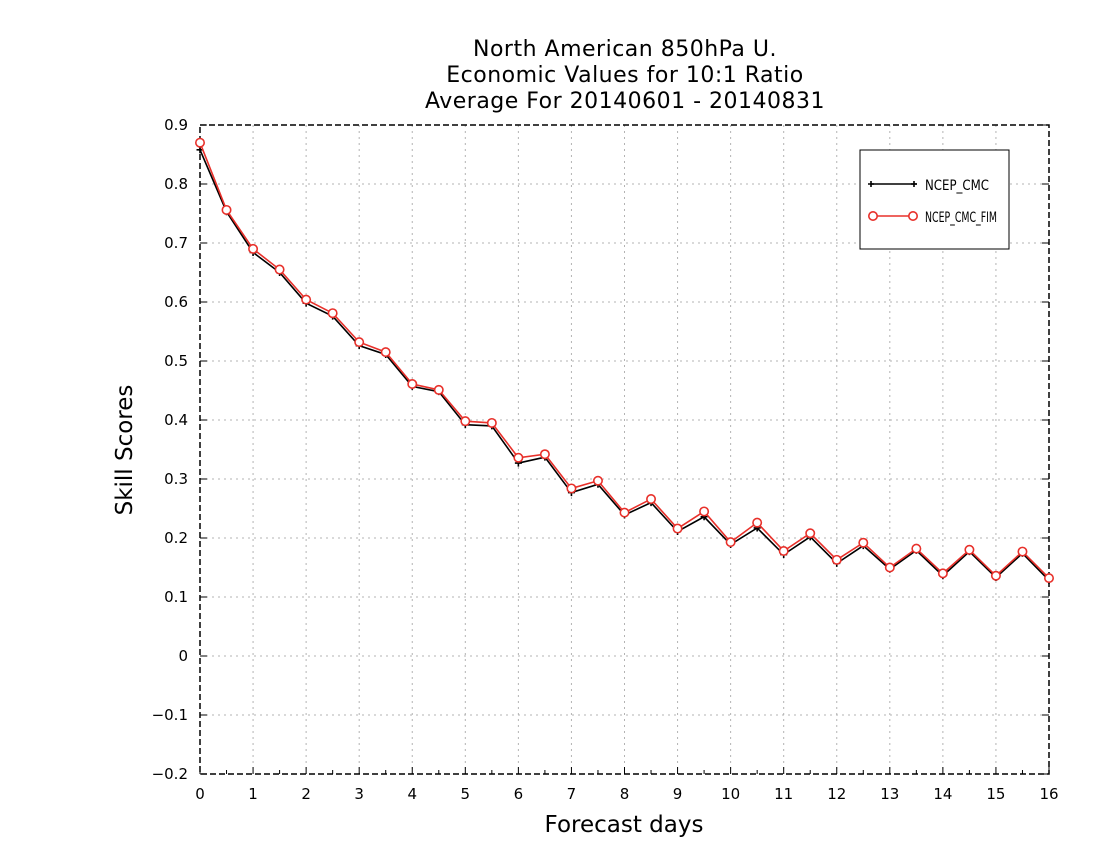 The width and height of the screenshot is (1100, 850). Describe the element at coordinates (625, 101) in the screenshot. I see `chart-title-line-3: Average For 20140601 - 20140831` at that location.